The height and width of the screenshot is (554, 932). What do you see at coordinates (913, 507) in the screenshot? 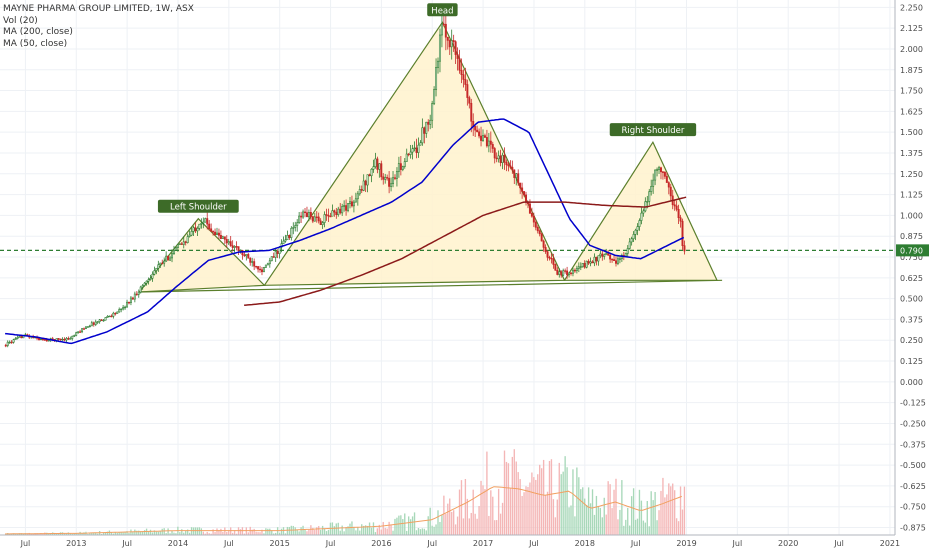
I see `price-tick-label: -0.750` at bounding box center [913, 507].